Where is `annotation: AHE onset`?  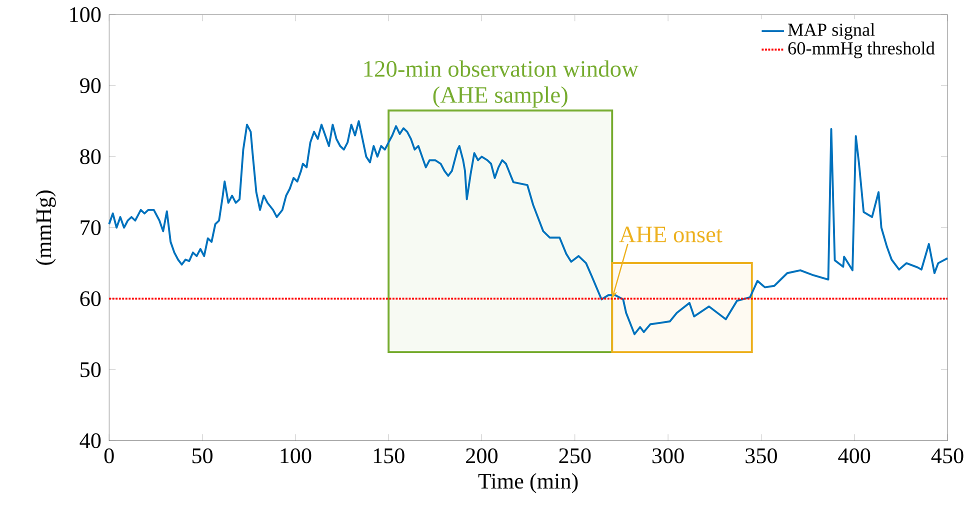 annotation: AHE onset is located at coordinates (670, 234).